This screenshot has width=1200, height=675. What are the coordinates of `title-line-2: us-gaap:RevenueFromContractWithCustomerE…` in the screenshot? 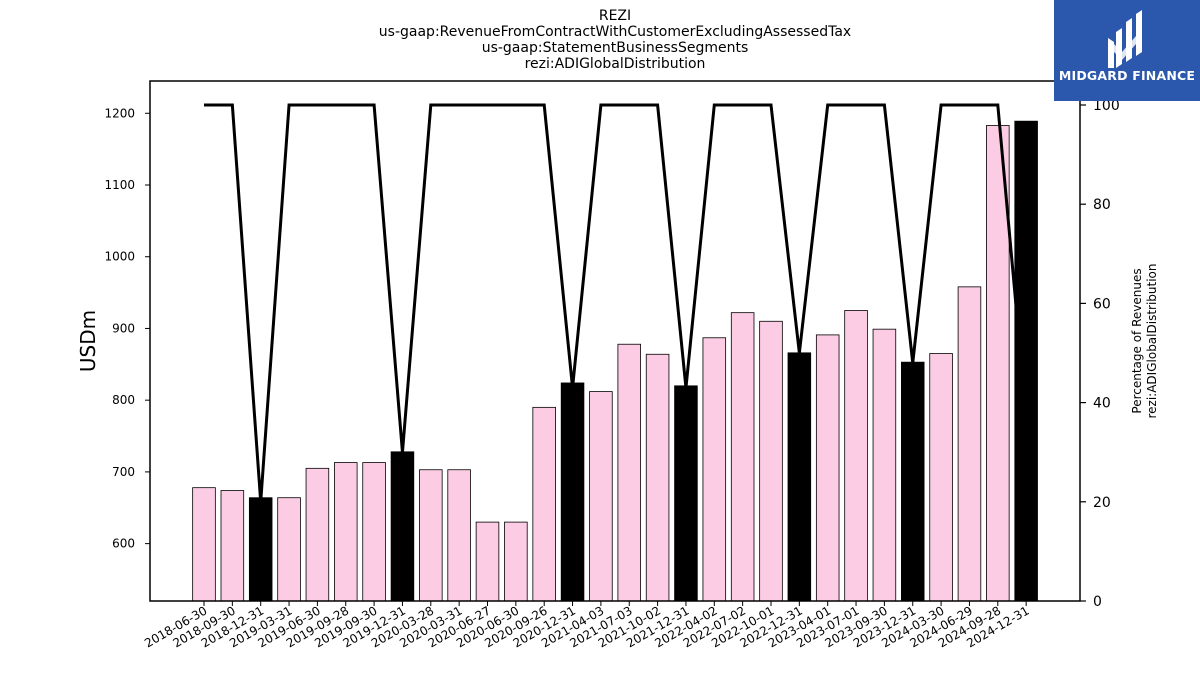 It's located at (615, 32).